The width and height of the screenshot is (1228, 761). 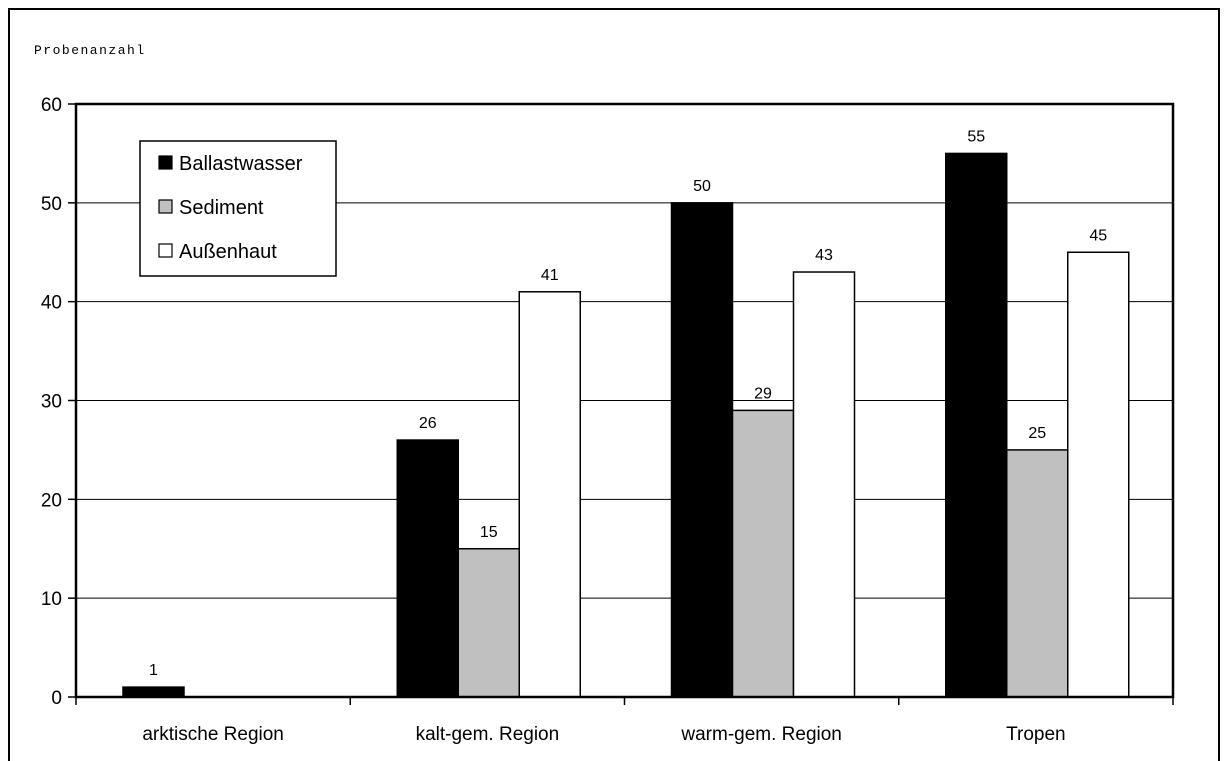 What do you see at coordinates (153, 670) in the screenshot?
I see `data-label: 1` at bounding box center [153, 670].